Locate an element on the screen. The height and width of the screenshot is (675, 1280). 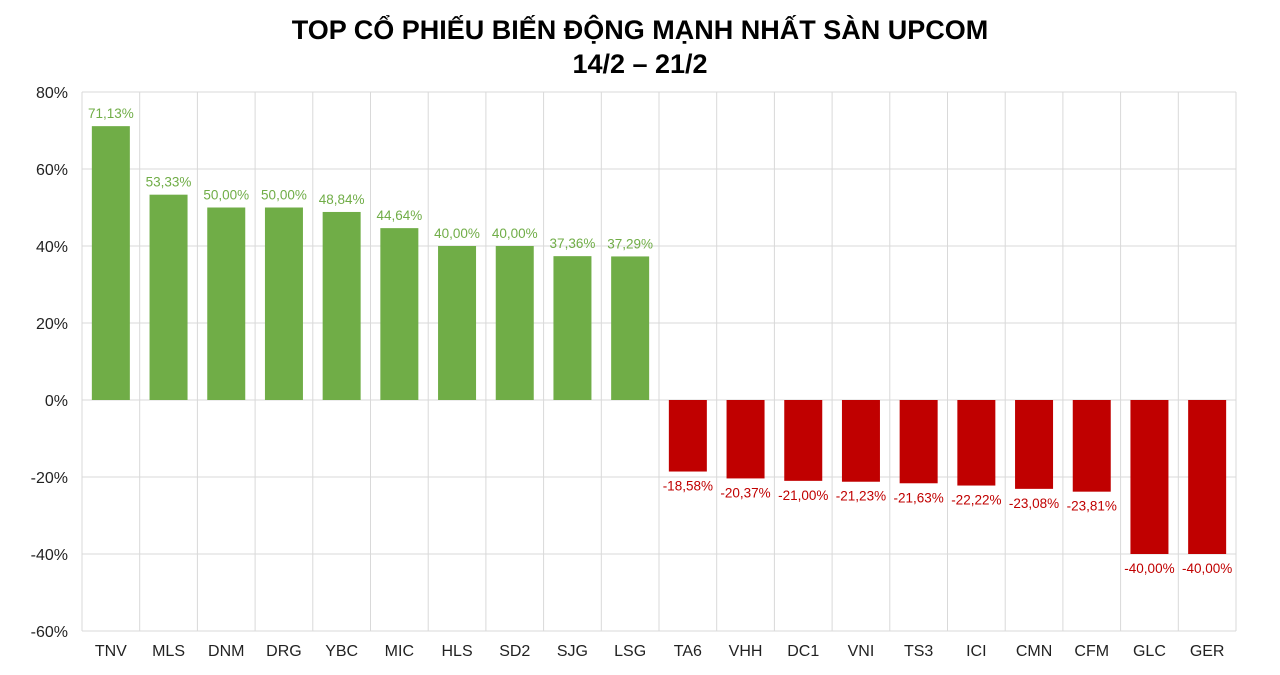
bar-vni is located at coordinates (860, 441).